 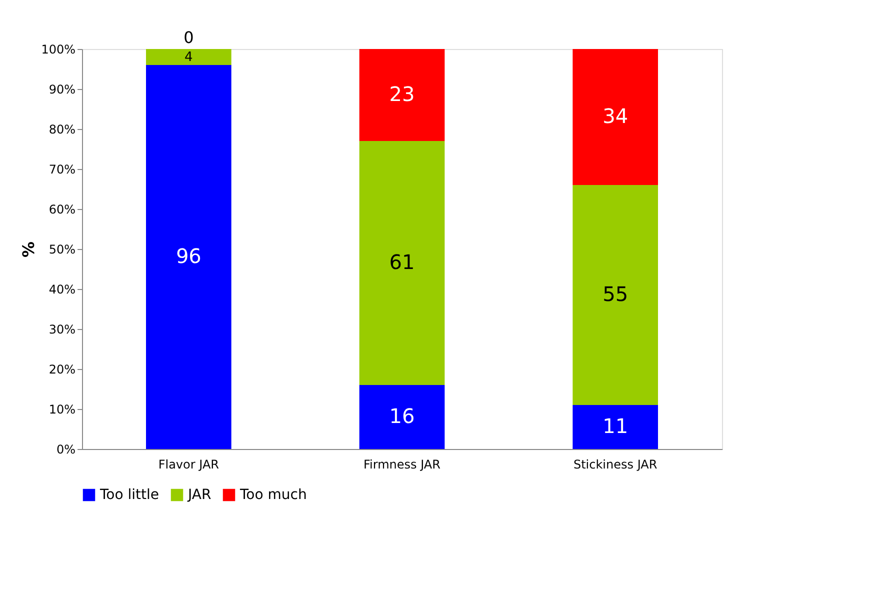 What do you see at coordinates (28, 249) in the screenshot?
I see `y-axis-title: %` at bounding box center [28, 249].